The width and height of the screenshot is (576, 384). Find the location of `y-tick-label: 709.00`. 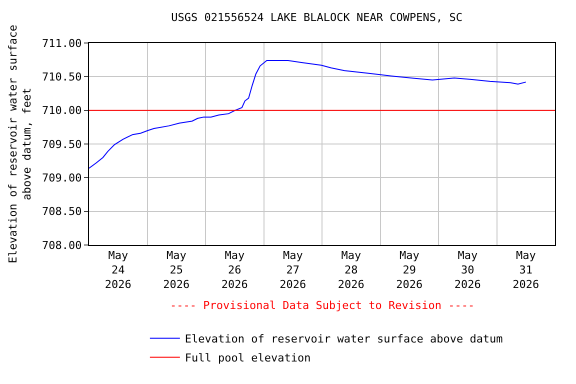

y-tick-label: 709.00 is located at coordinates (62, 178).